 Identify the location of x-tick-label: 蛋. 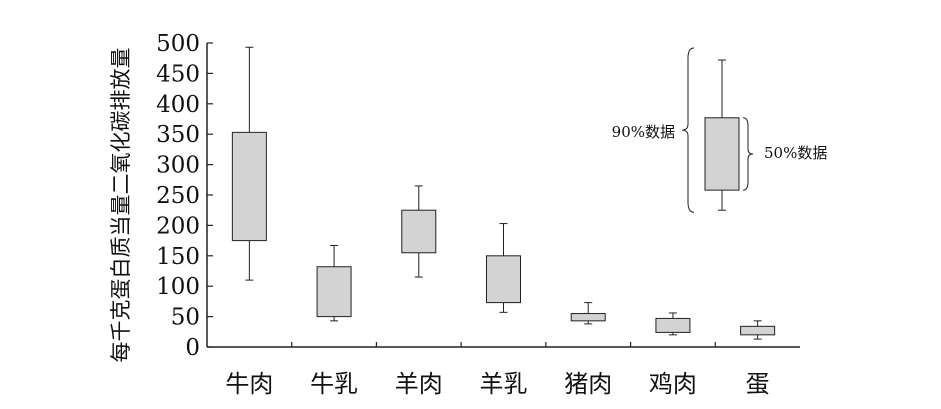
(758, 384).